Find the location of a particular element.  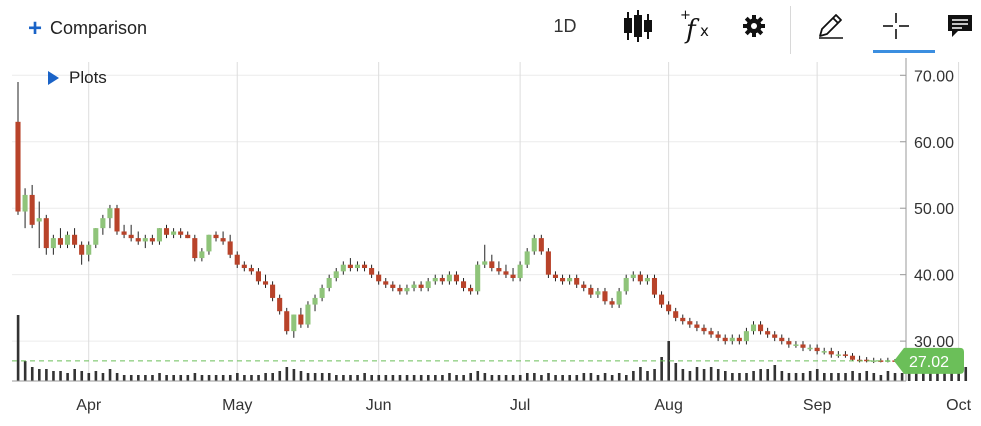

last-price-label: 27.02 is located at coordinates (929, 362).